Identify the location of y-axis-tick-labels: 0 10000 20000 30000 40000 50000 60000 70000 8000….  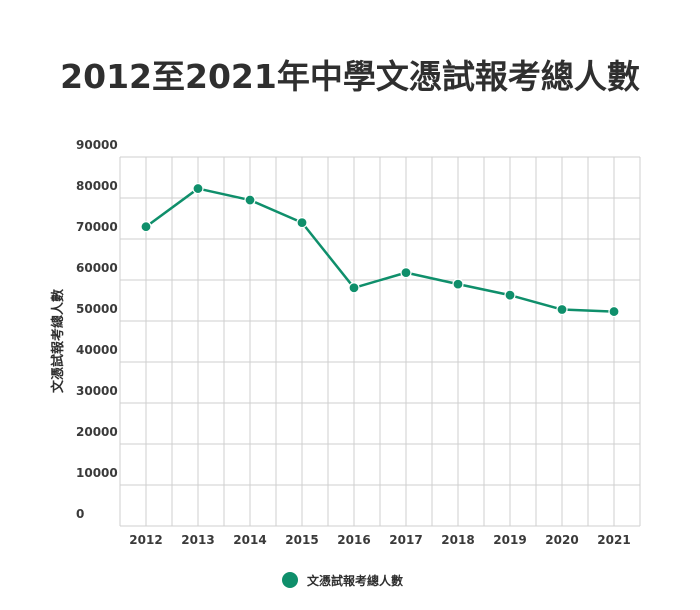
(97, 329).